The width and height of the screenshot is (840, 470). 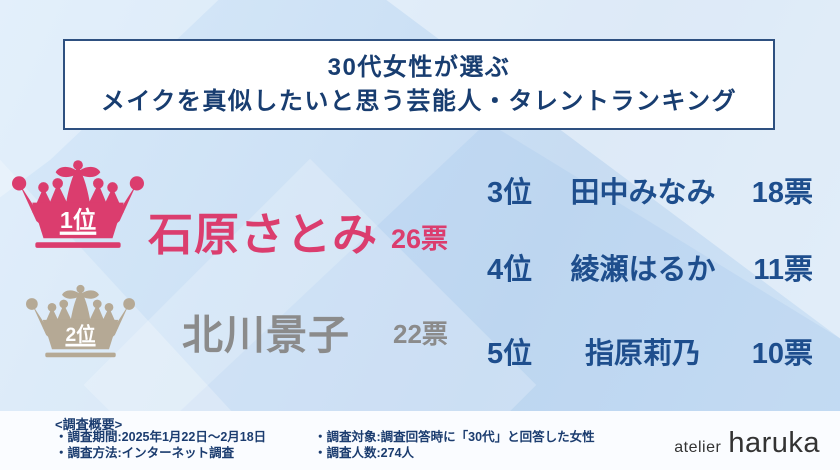 What do you see at coordinates (78, 204) in the screenshot?
I see `first-place-crown-icon: 1位` at bounding box center [78, 204].